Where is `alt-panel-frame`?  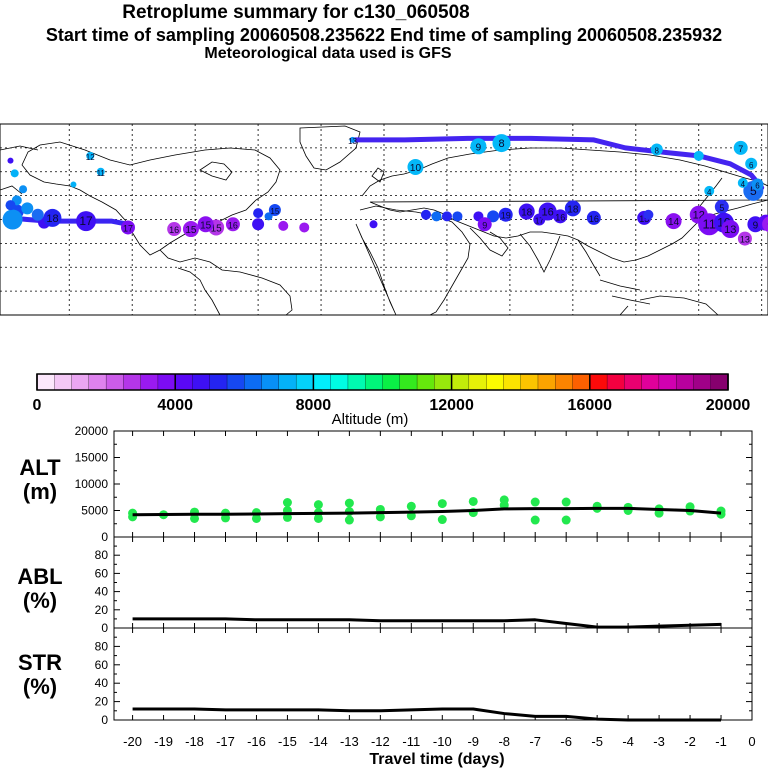 alt-panel-frame is located at coordinates (433, 484).